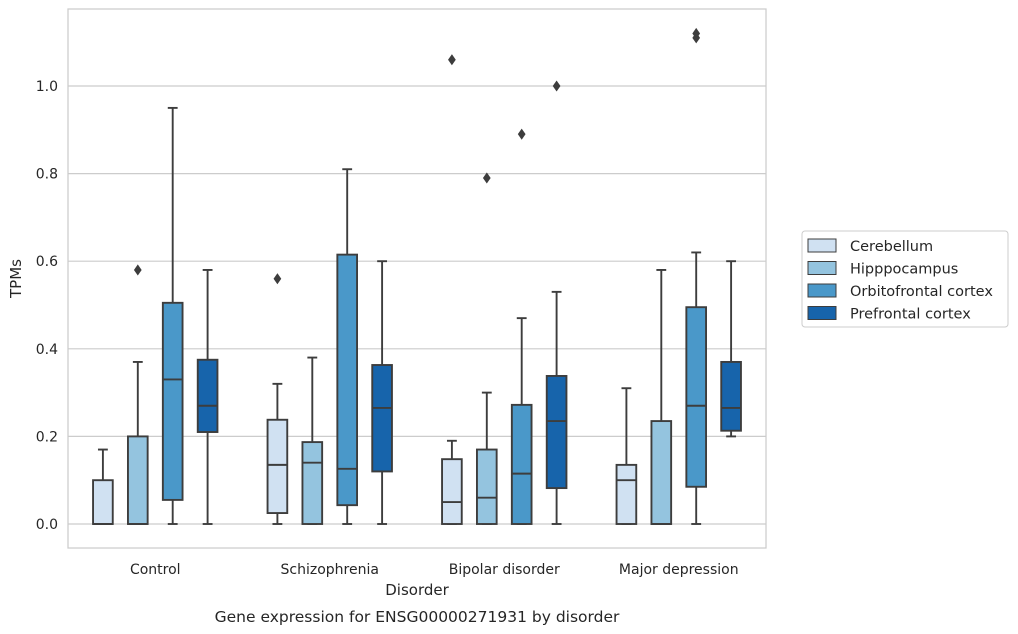  I want to click on y-tick-label: 0.4, so click(47, 350).